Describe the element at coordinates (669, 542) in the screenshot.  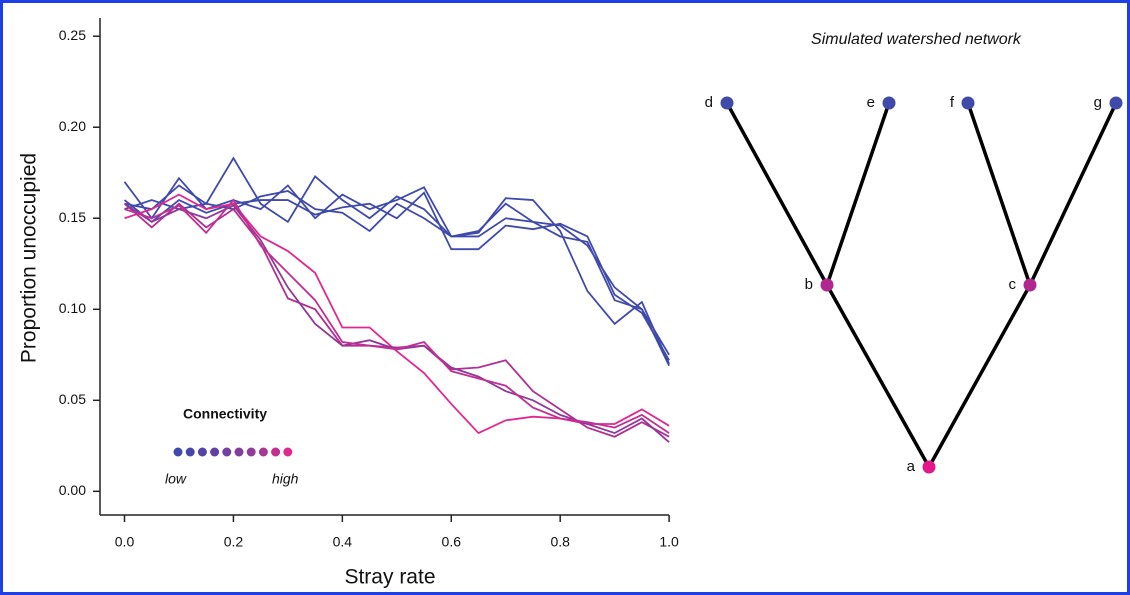
I see `x-tick-label: 1.0` at that location.